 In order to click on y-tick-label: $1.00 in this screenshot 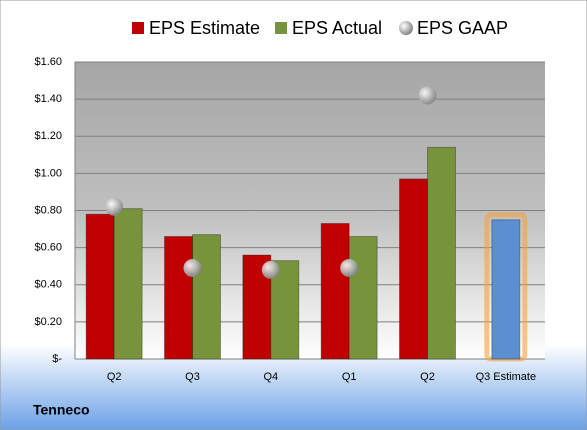, I will do `click(48, 173)`.